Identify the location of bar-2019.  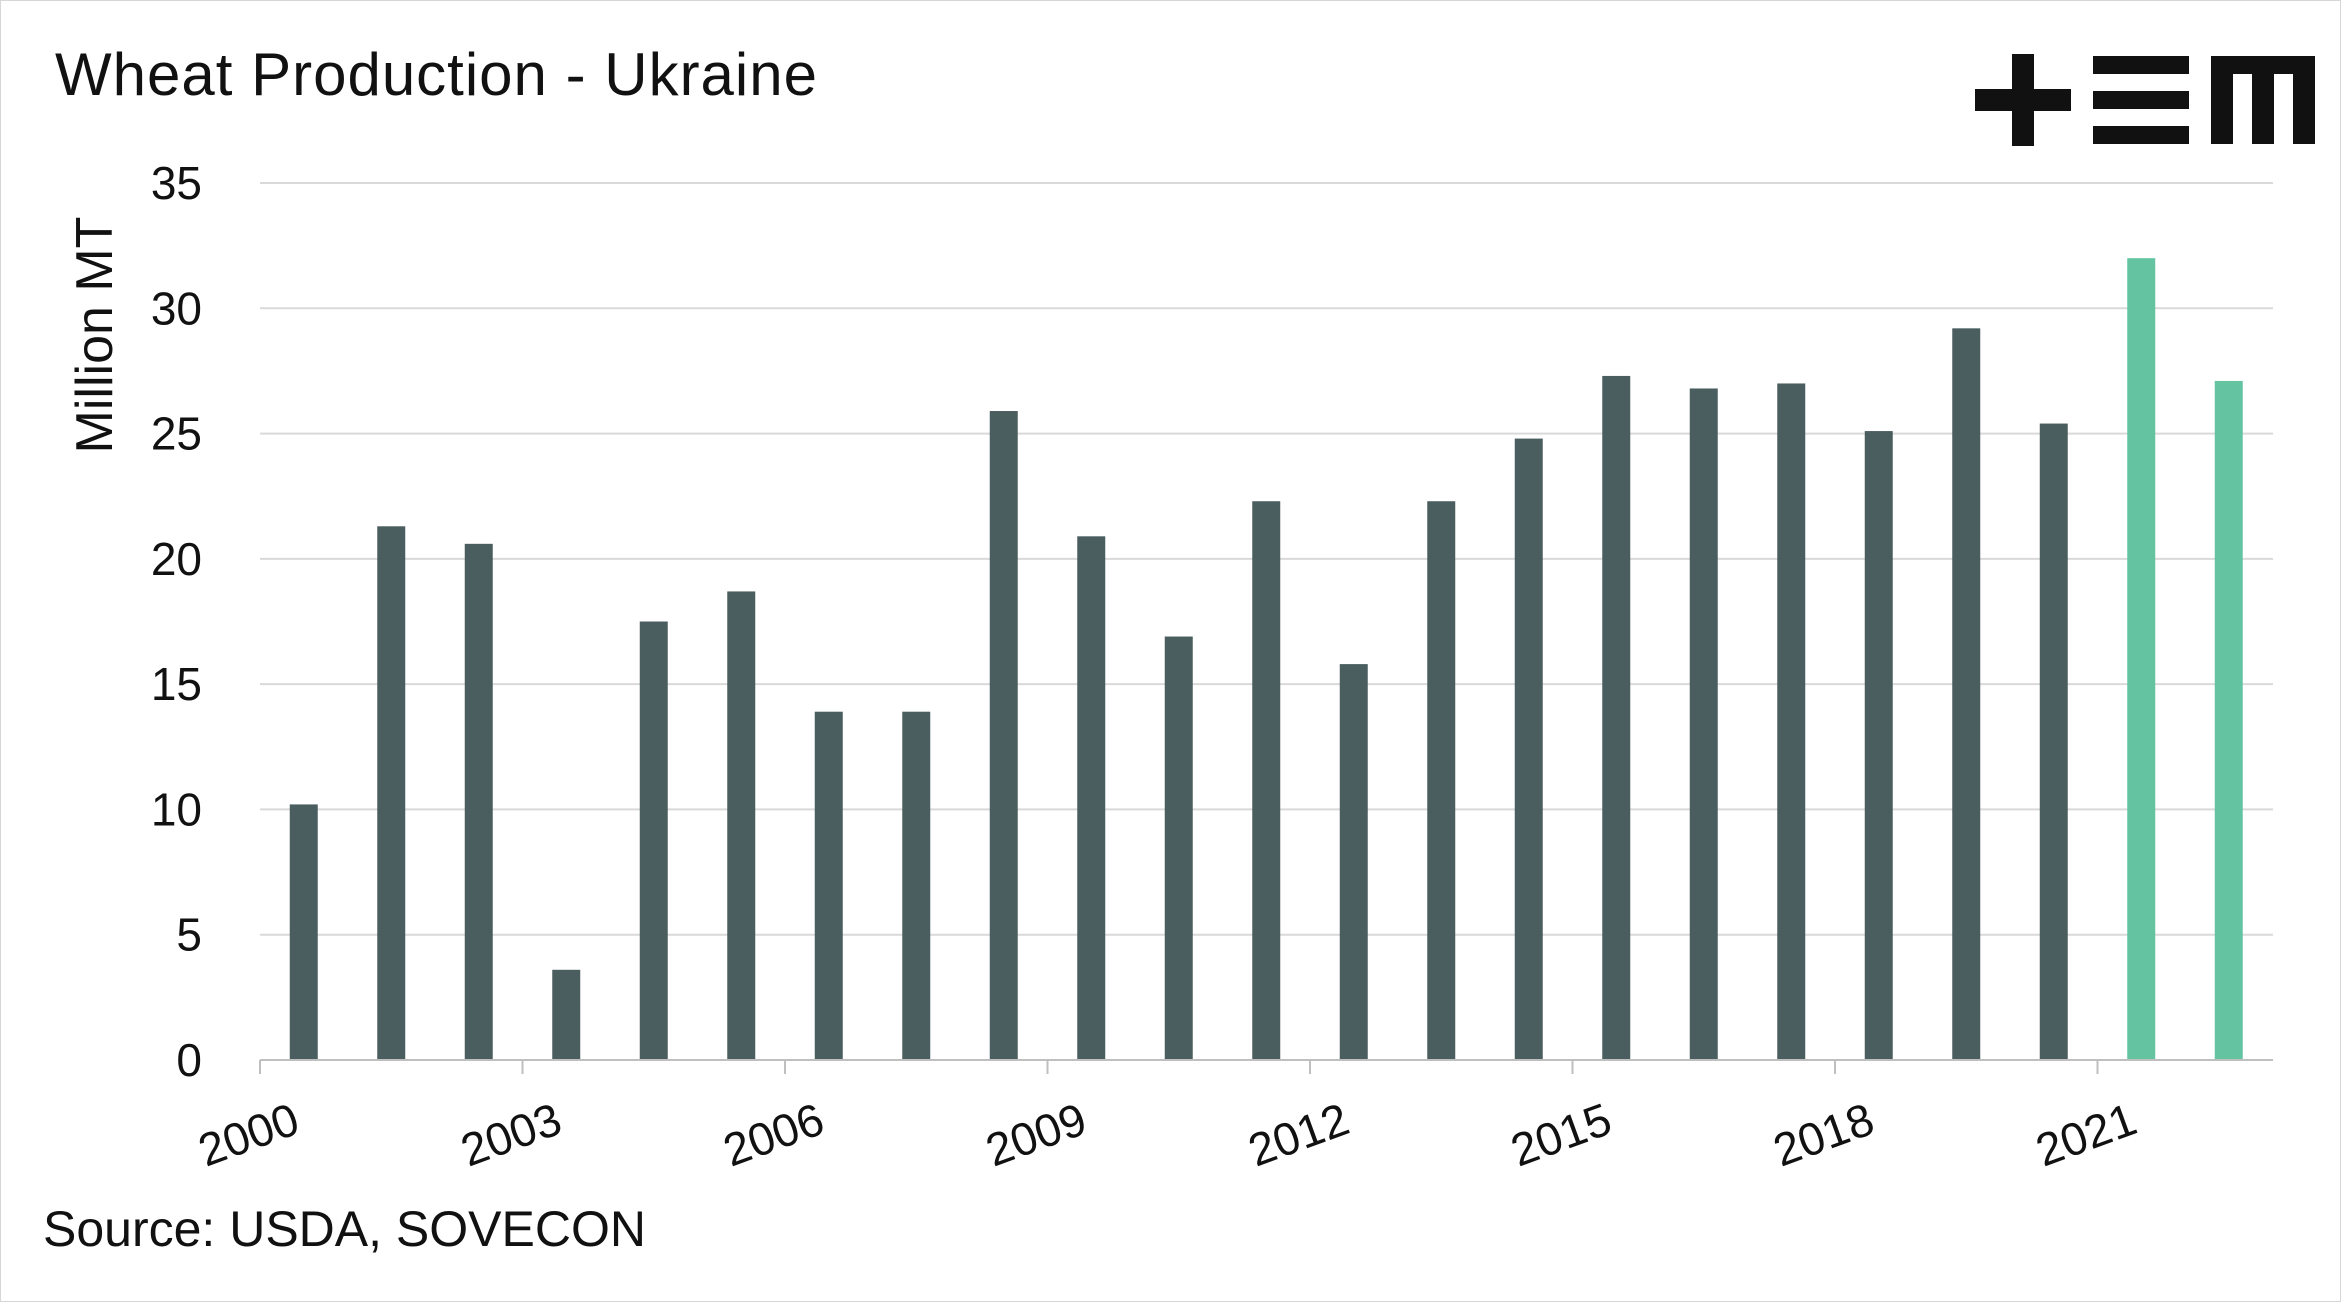
(1966, 694).